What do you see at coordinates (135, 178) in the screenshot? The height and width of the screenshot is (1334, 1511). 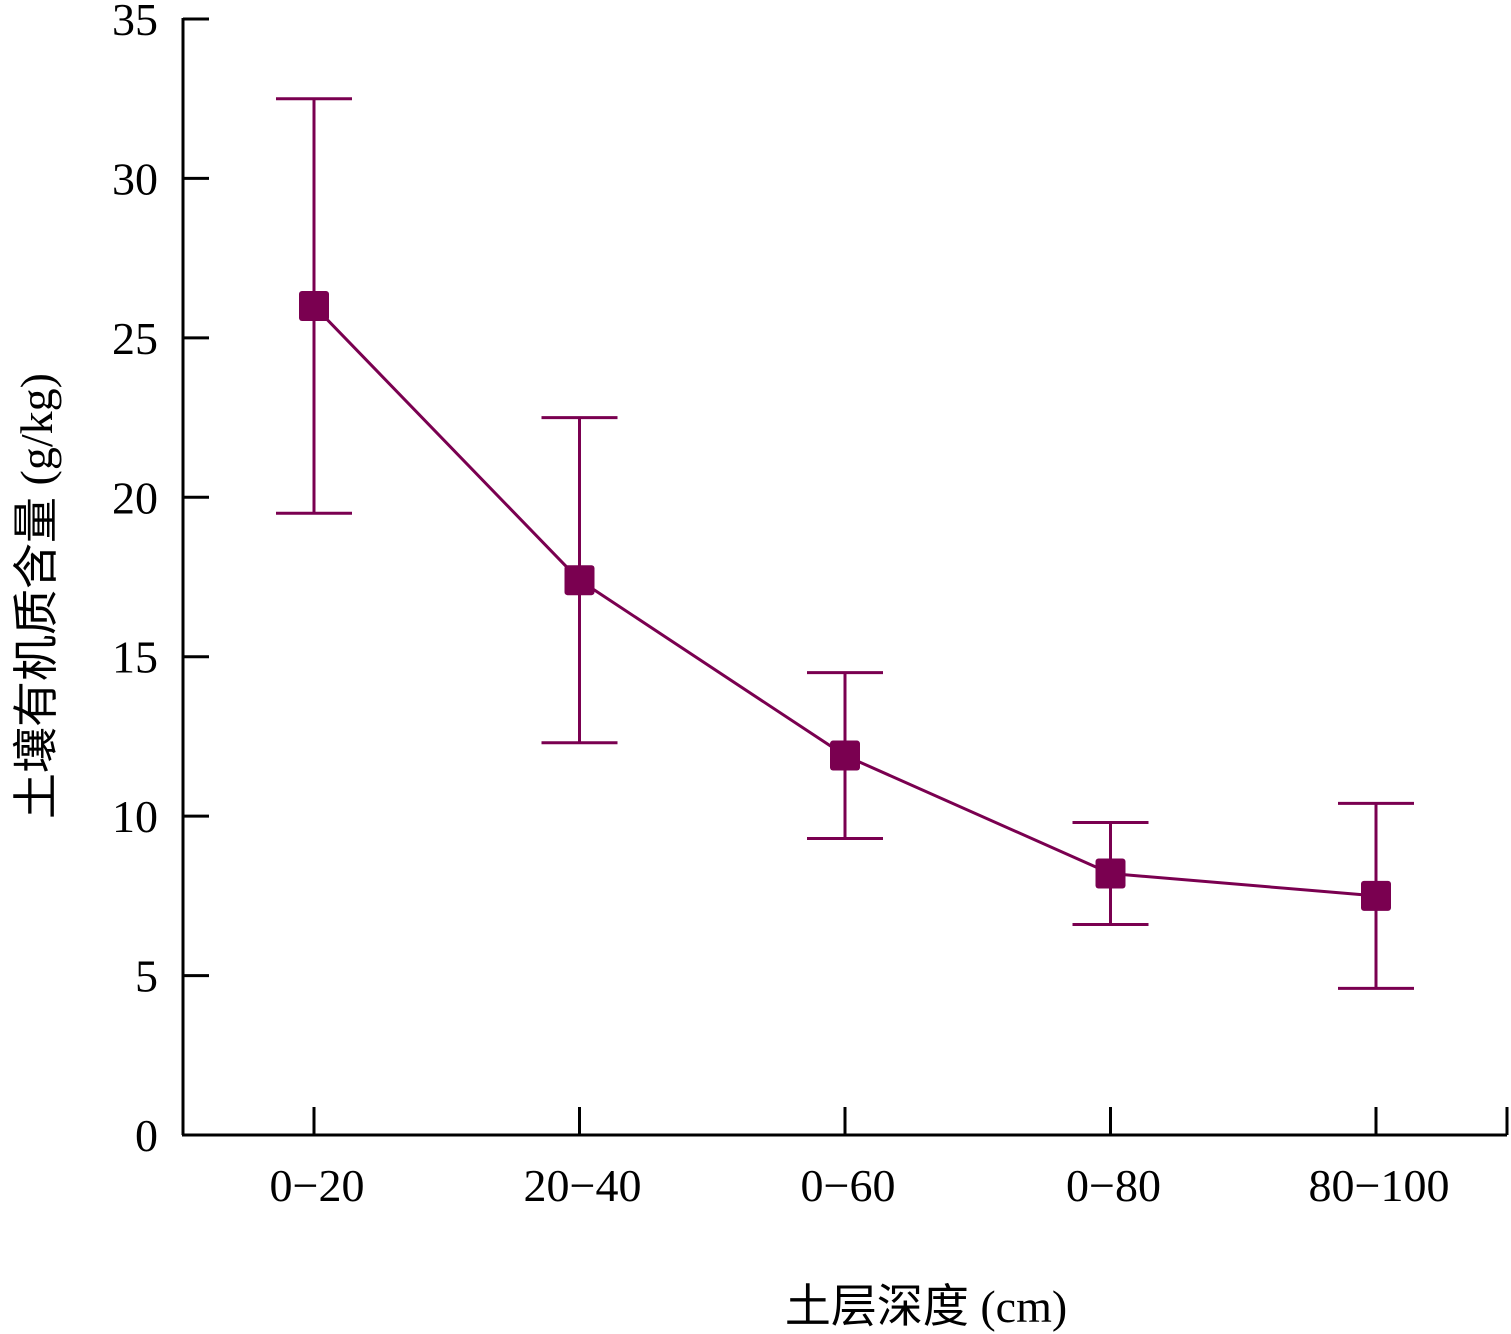 I see `y-tick-label: 30` at bounding box center [135, 178].